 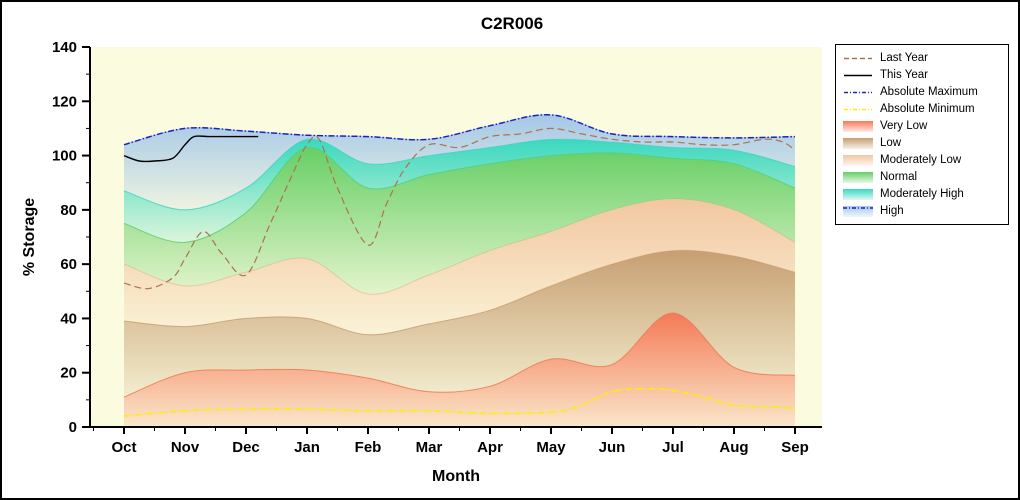 I want to click on y-tick-label: 80, so click(x=68, y=210).